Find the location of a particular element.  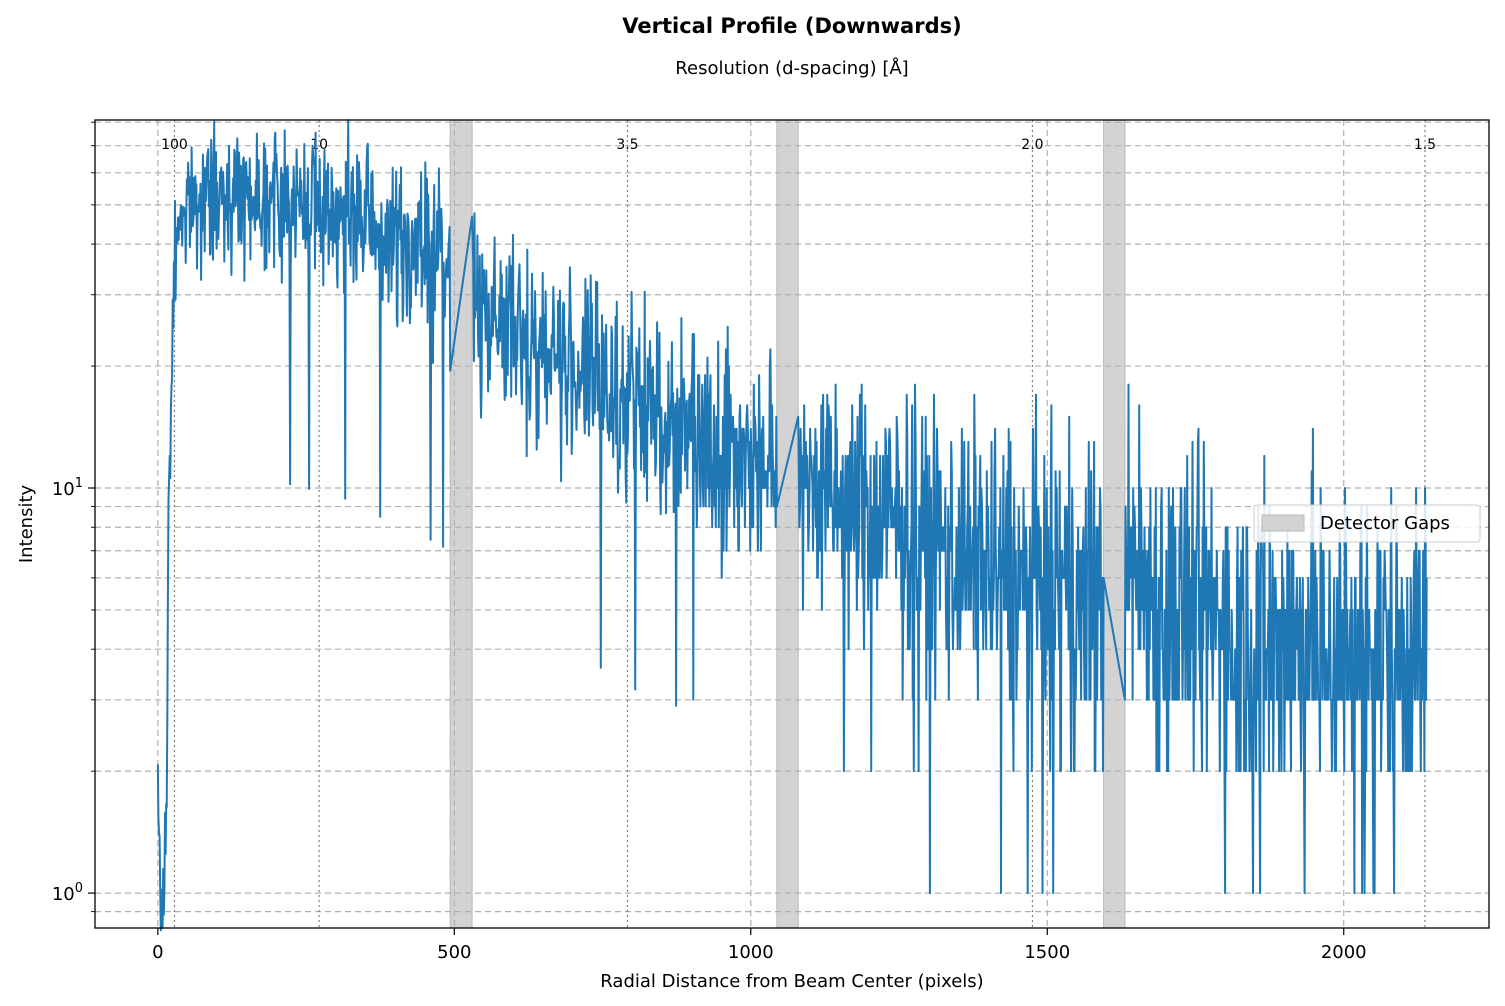

legend-swatch is located at coordinates (1283, 523).